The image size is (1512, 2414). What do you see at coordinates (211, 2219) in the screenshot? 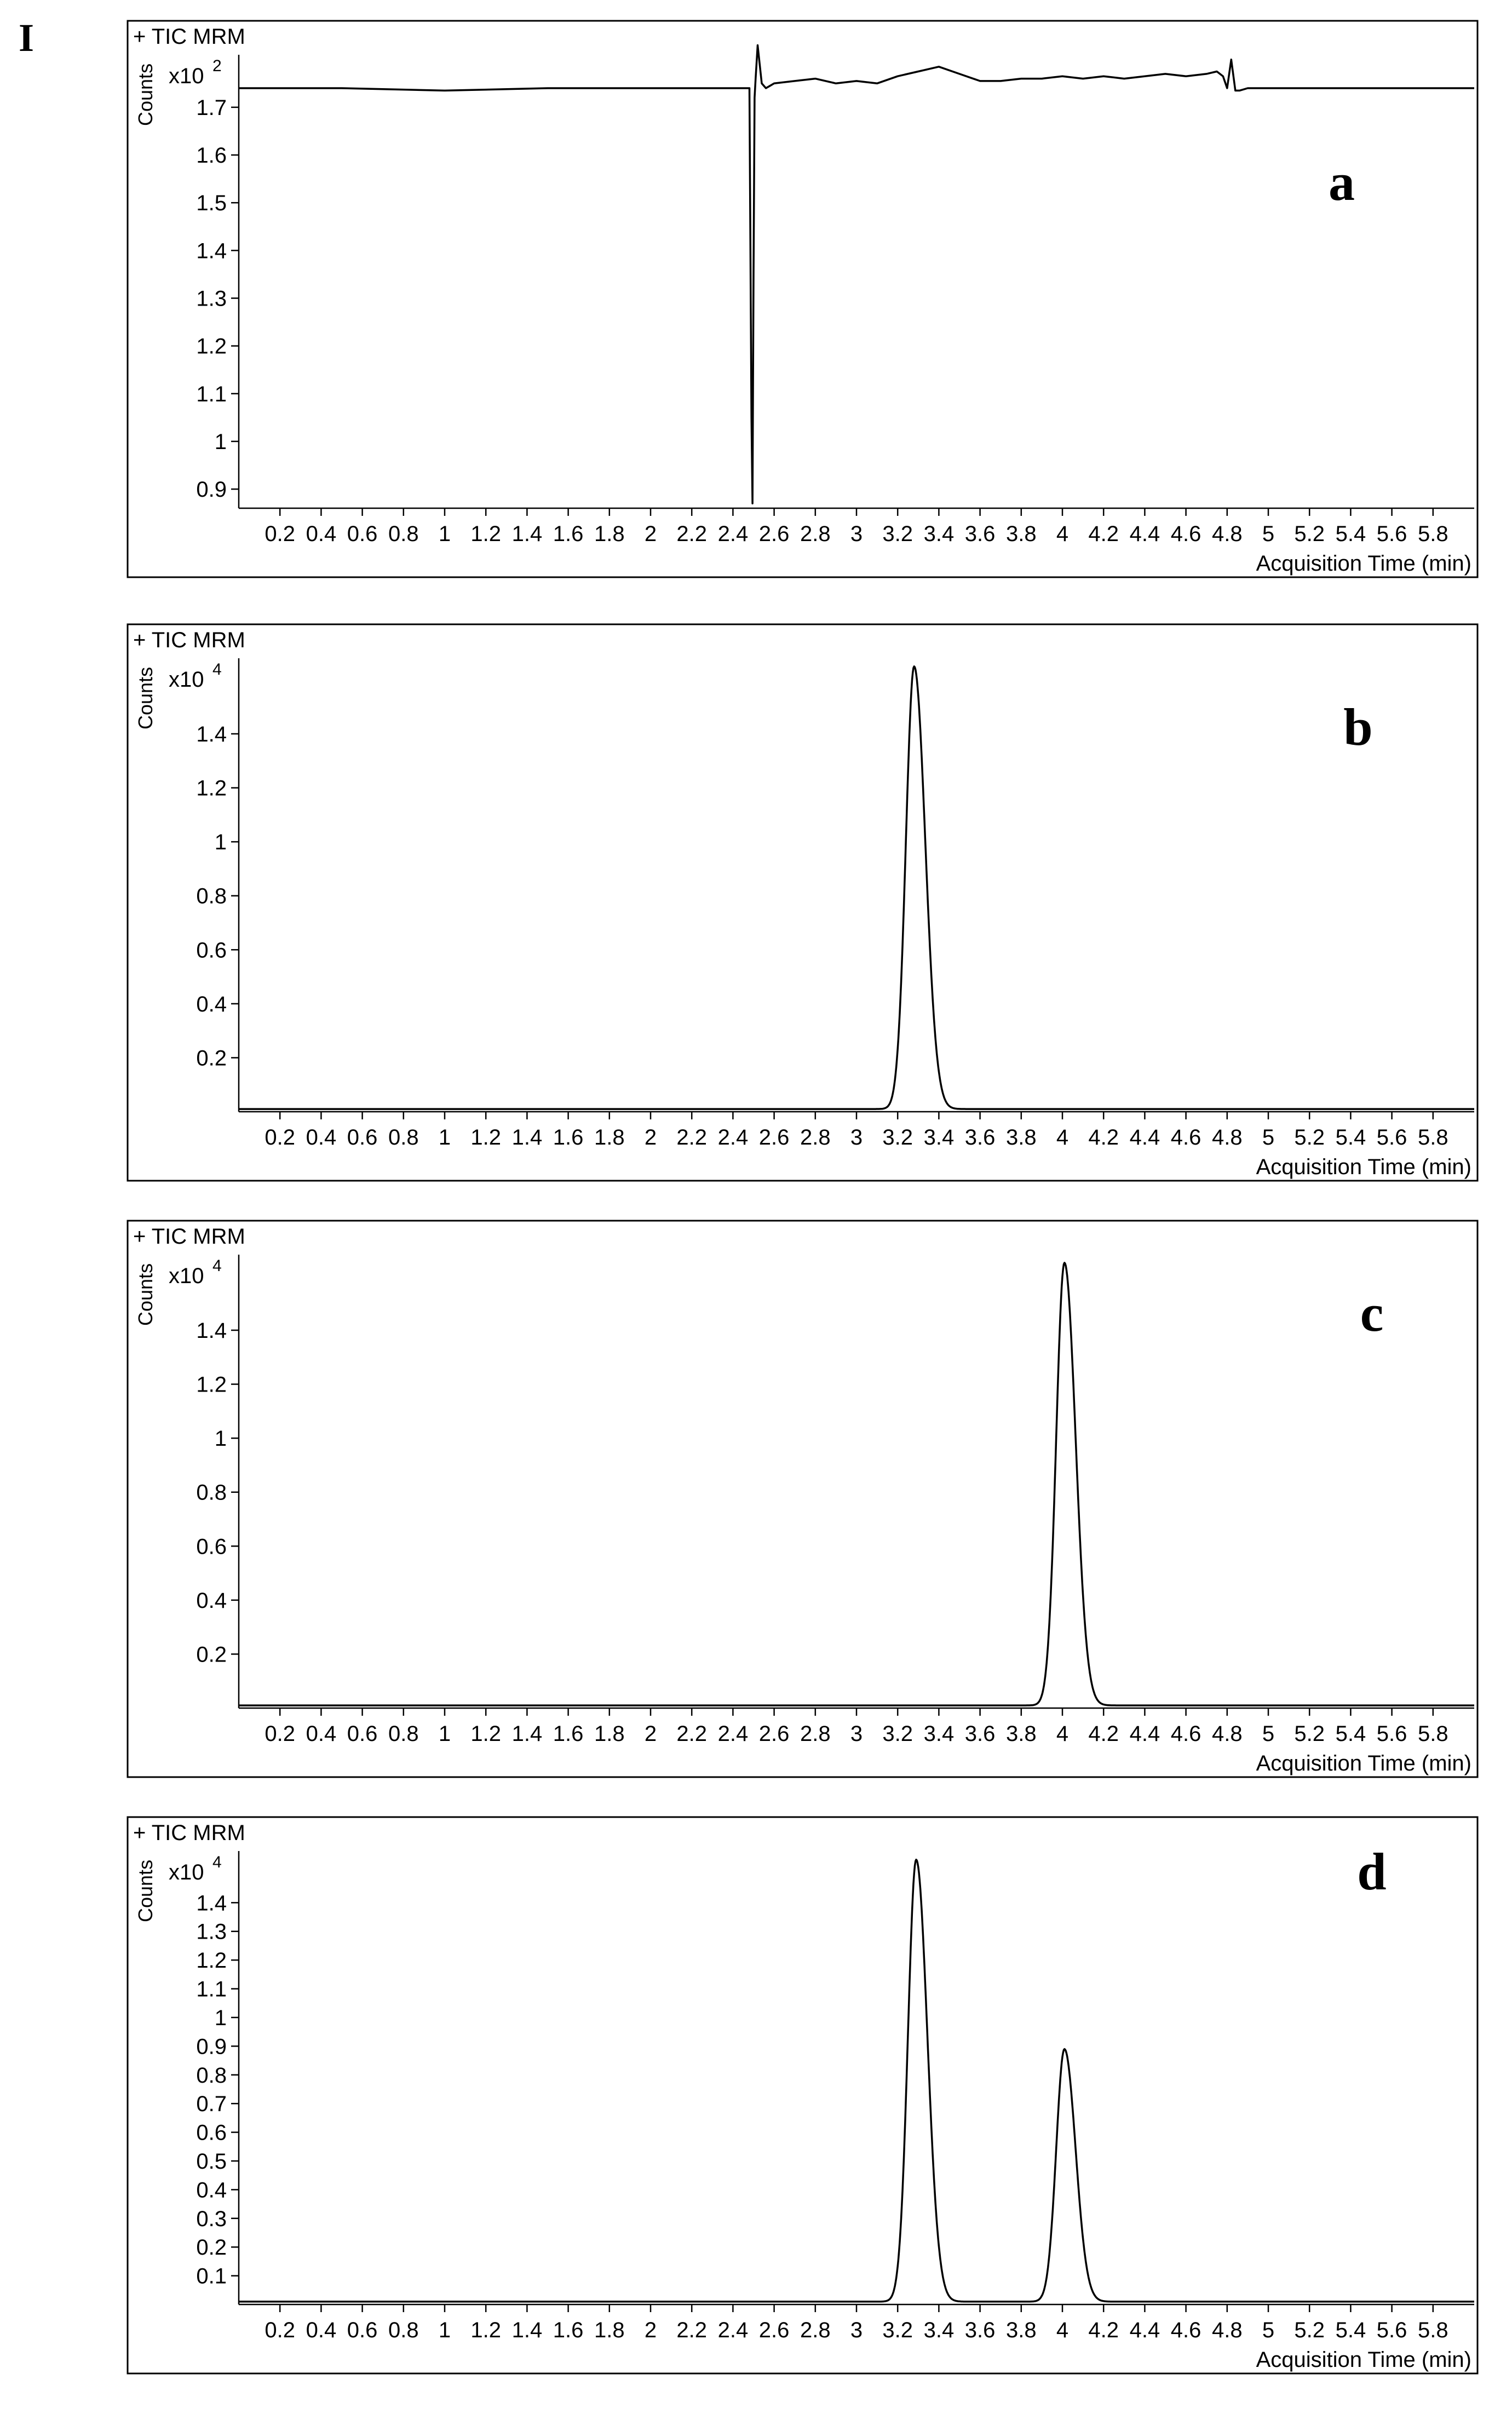
I see `y-tick-label: 0.3` at bounding box center [211, 2219].